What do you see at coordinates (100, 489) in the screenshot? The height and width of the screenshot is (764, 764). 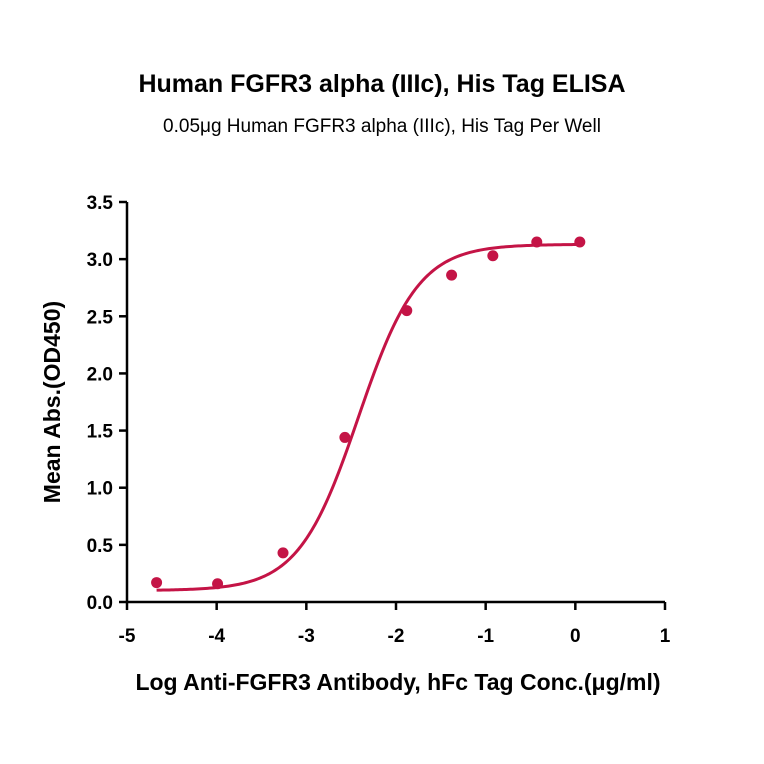 I see `y-tick-label: 1.0` at bounding box center [100, 489].